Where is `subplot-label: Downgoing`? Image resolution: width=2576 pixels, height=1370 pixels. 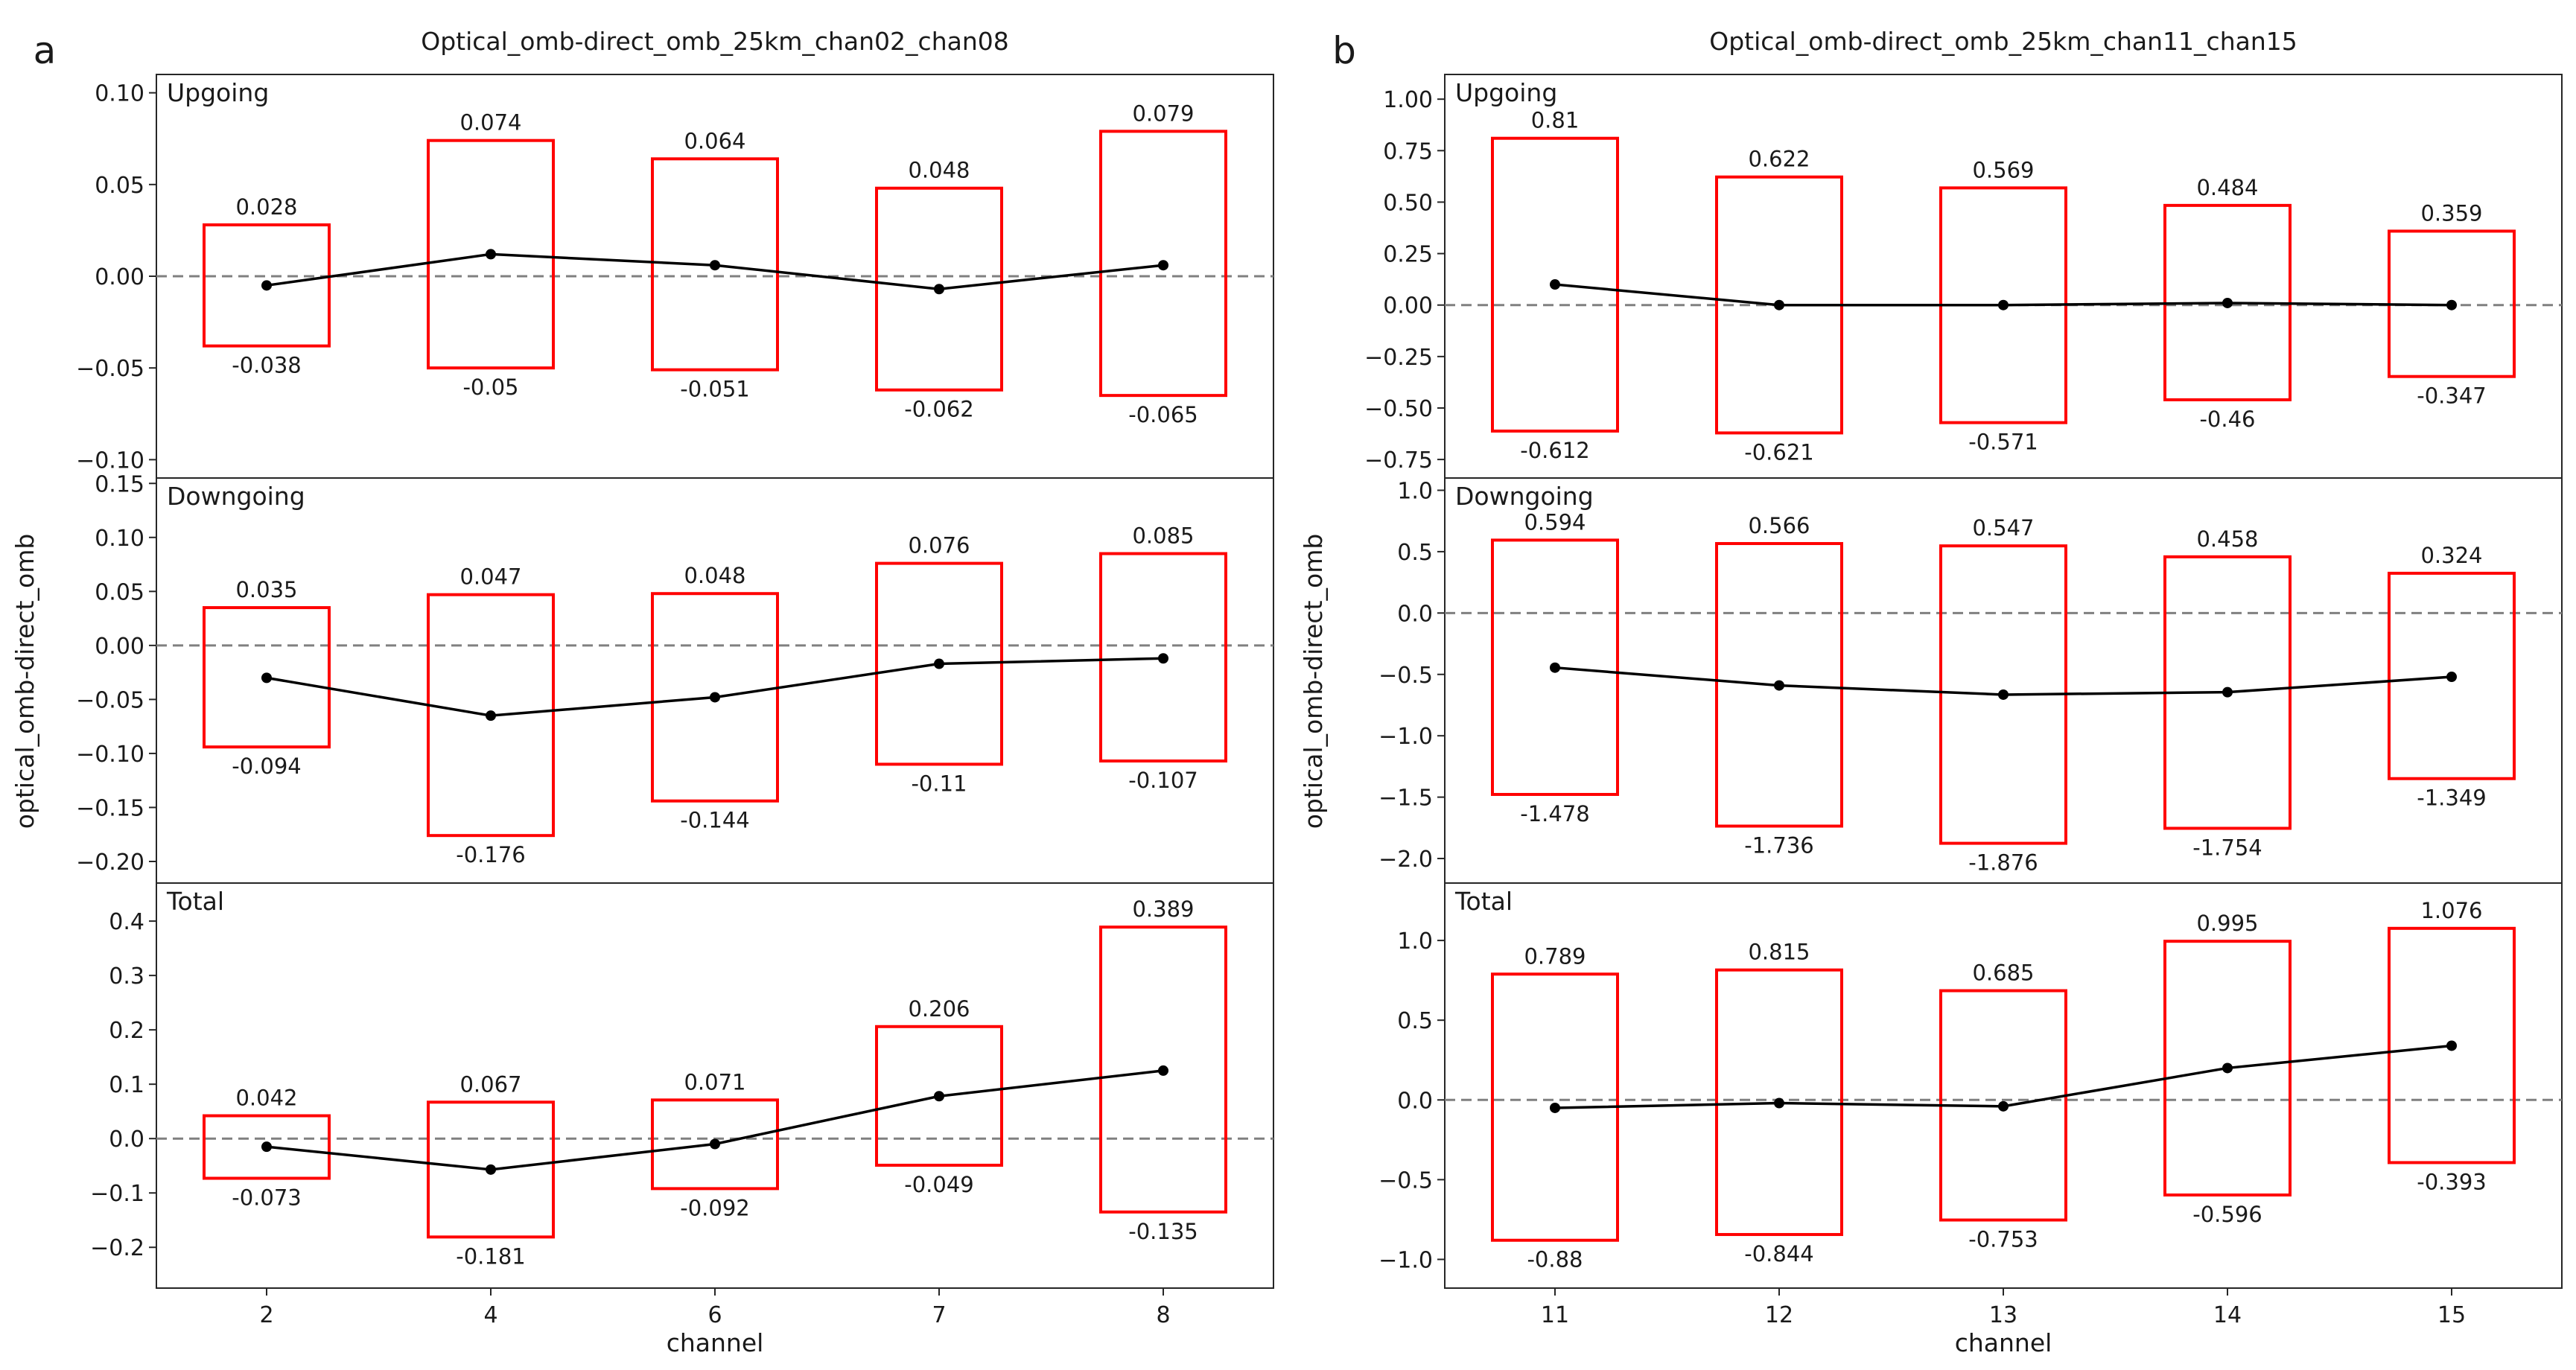
subplot-label: Downgoing is located at coordinates (1524, 496).